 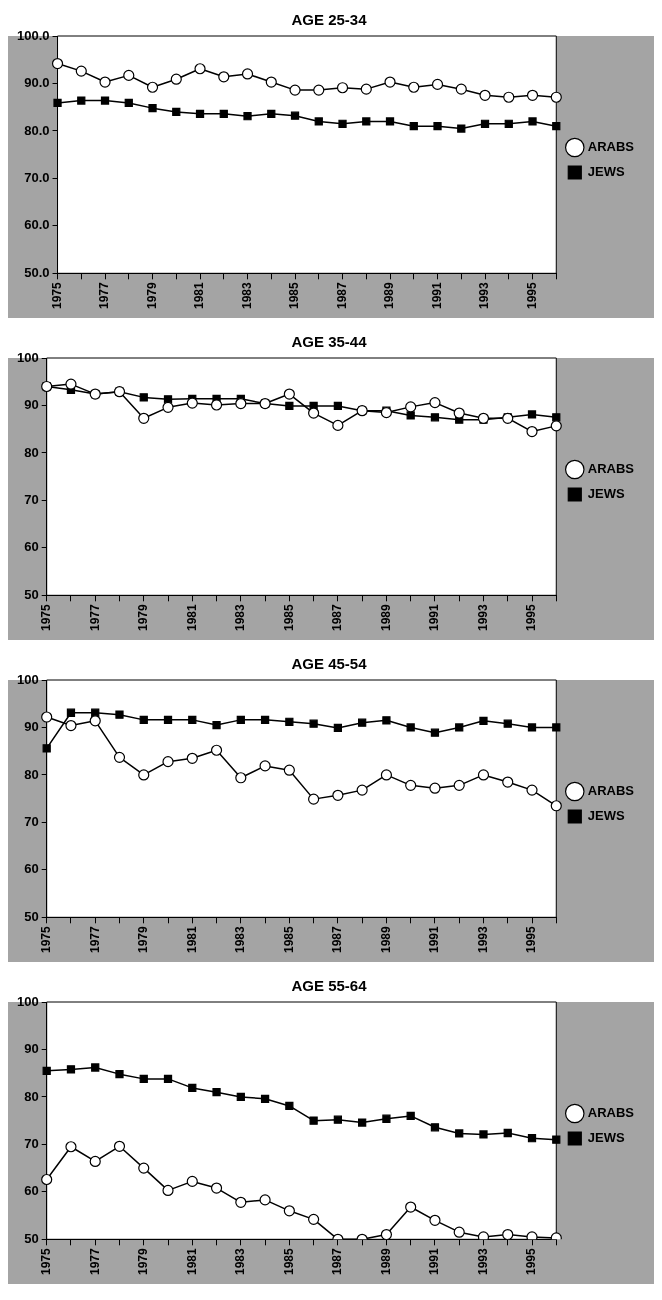 I want to click on y-tick-label: 80.0, so click(x=37, y=130).